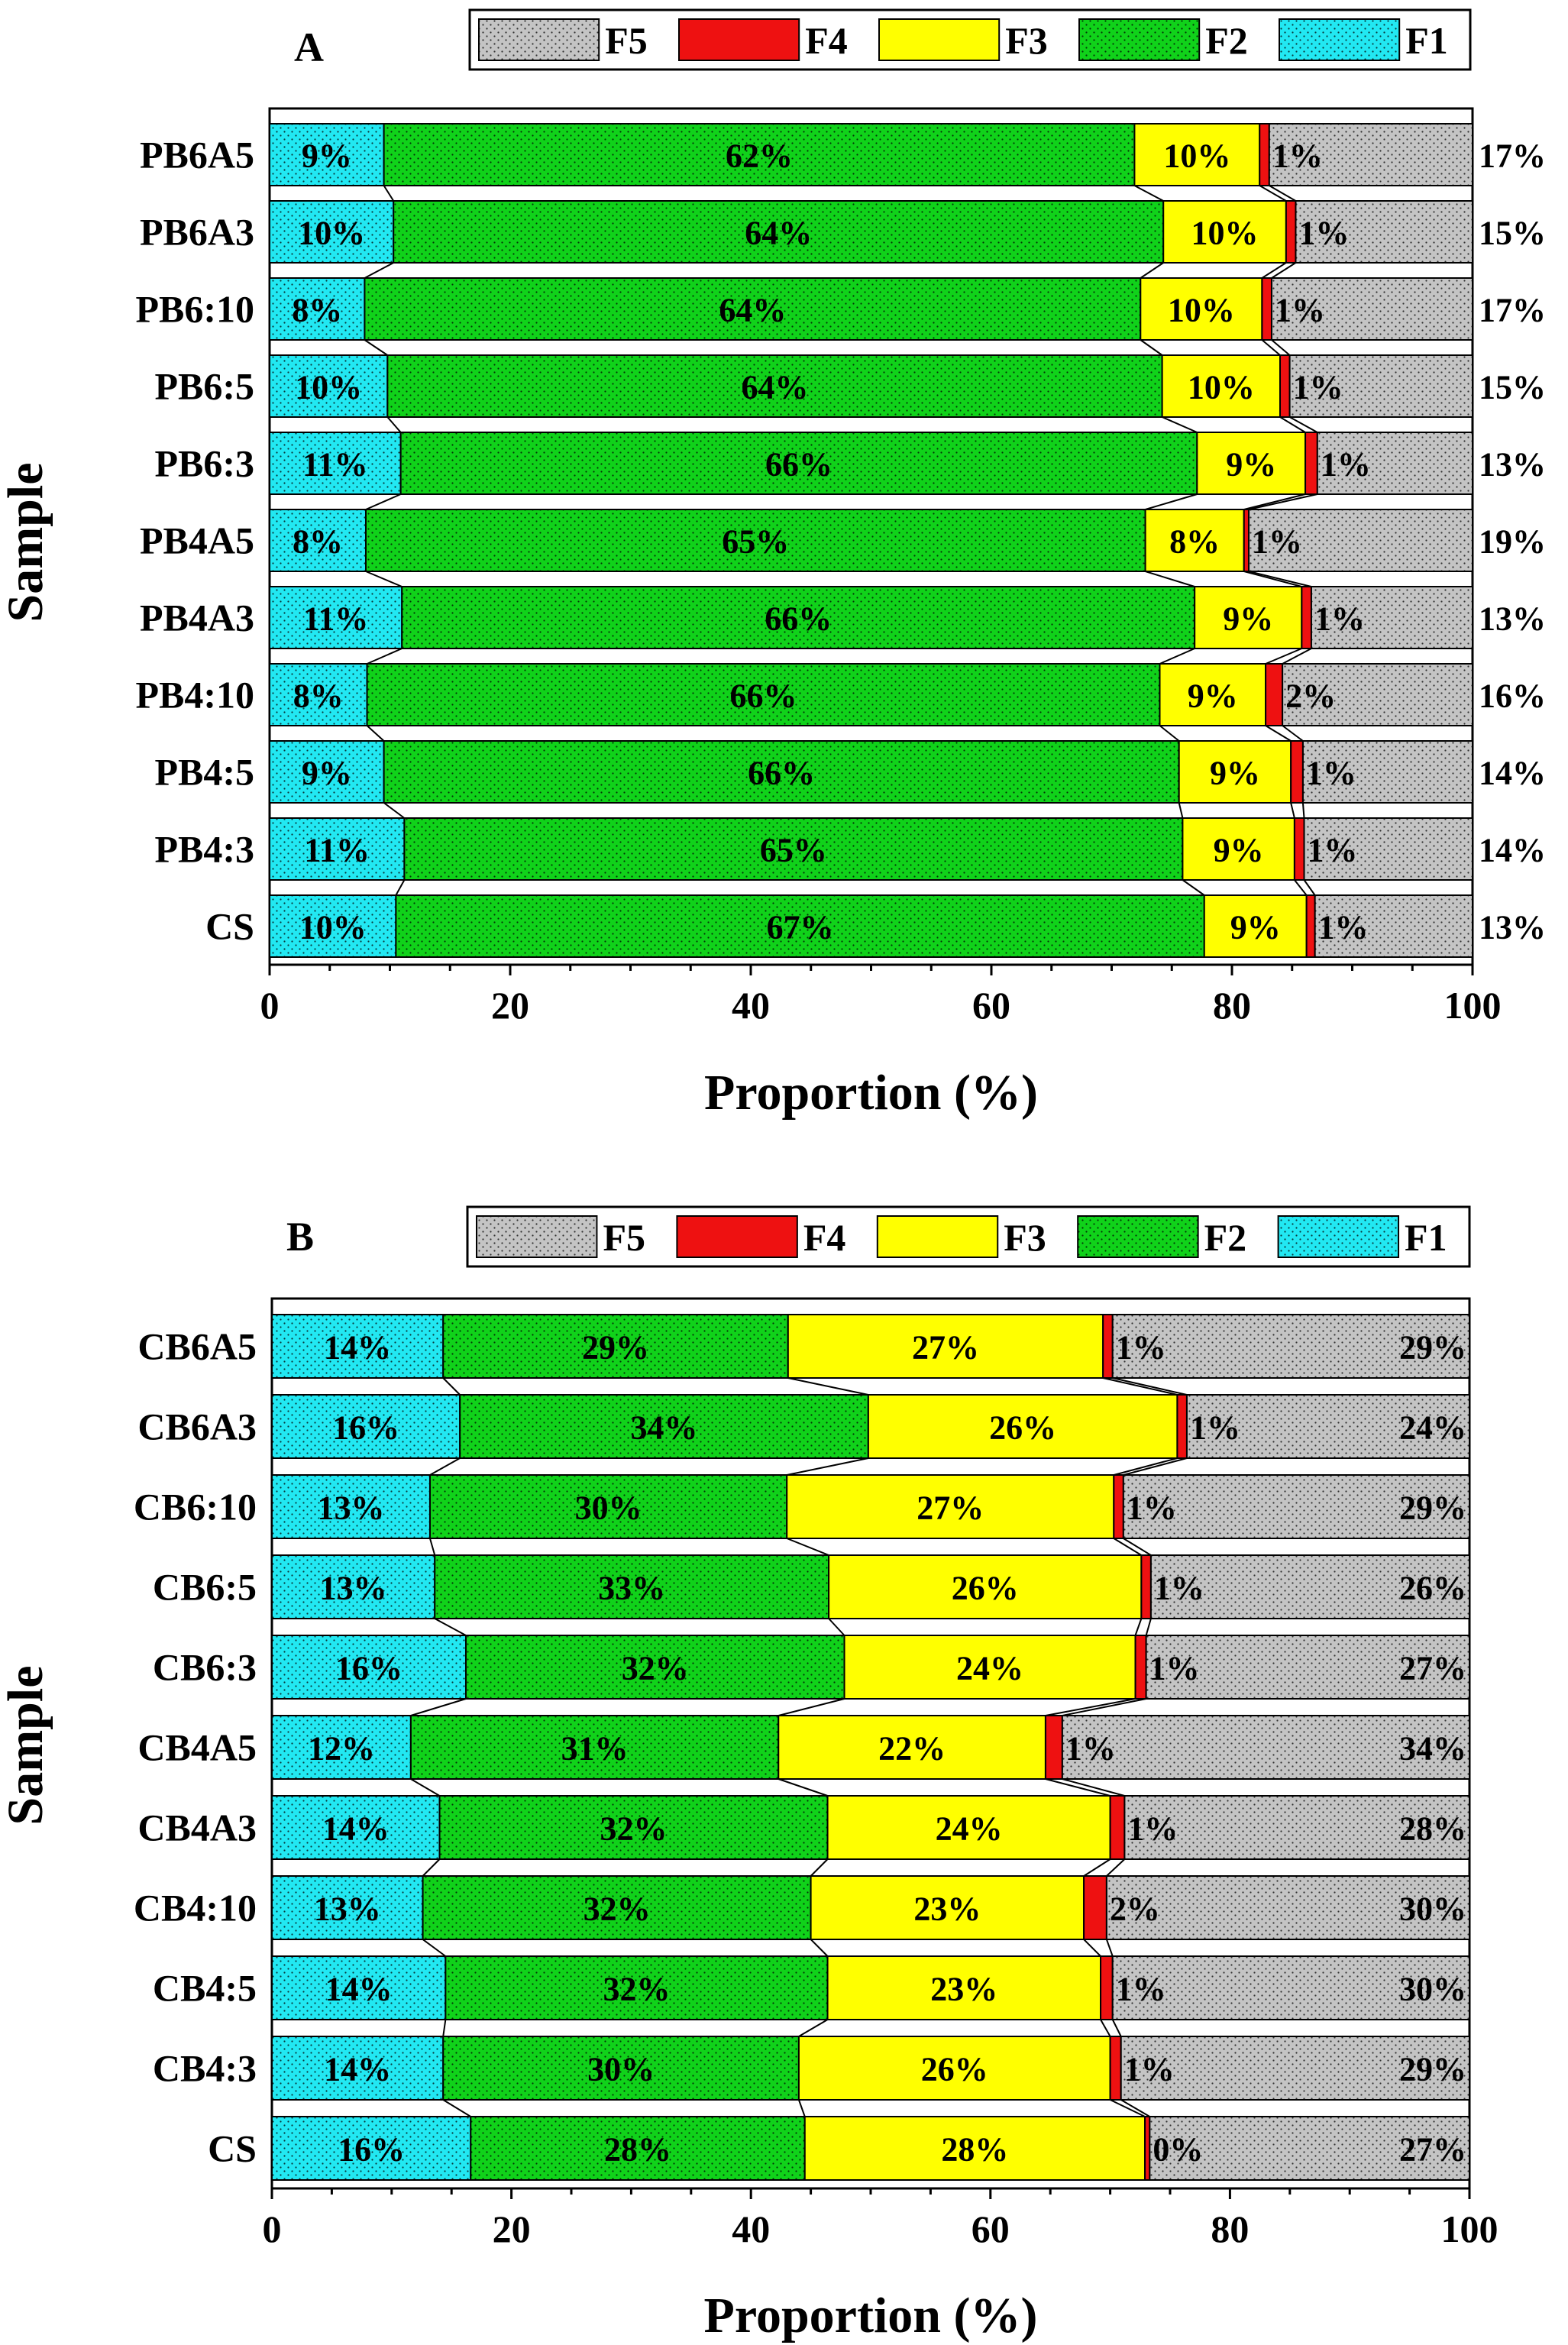 This screenshot has height=2345, width=1568. What do you see at coordinates (309, 47) in the screenshot?
I see `panel-label: A` at bounding box center [309, 47].